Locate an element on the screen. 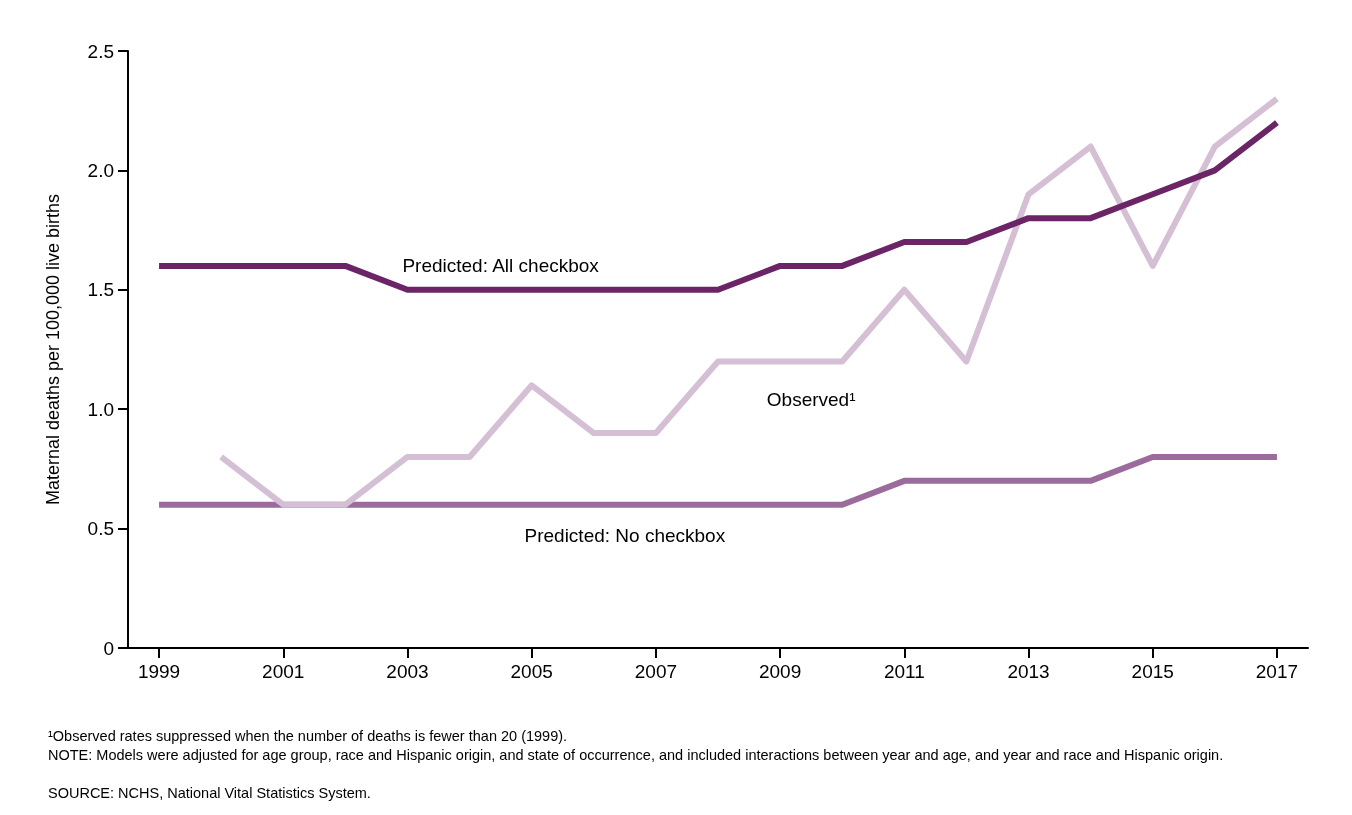  y-tick-label: 0.5 is located at coordinates (100, 529).